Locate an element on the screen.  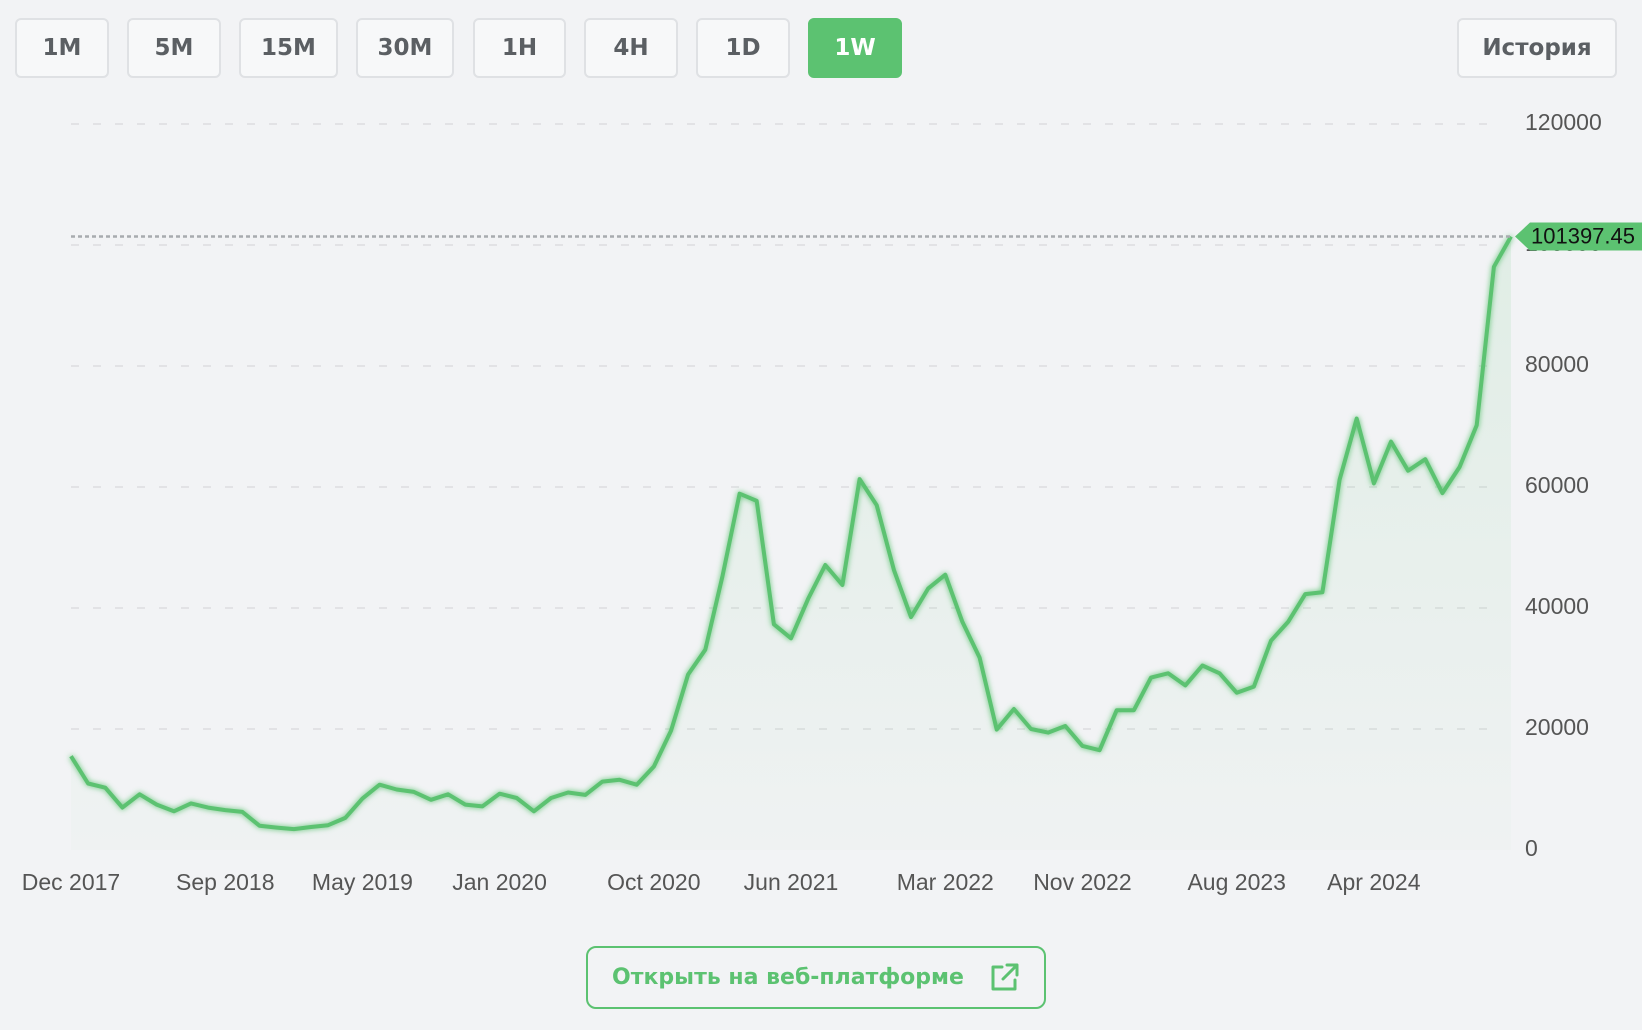
y-tick-label: 0 is located at coordinates (1531, 848).